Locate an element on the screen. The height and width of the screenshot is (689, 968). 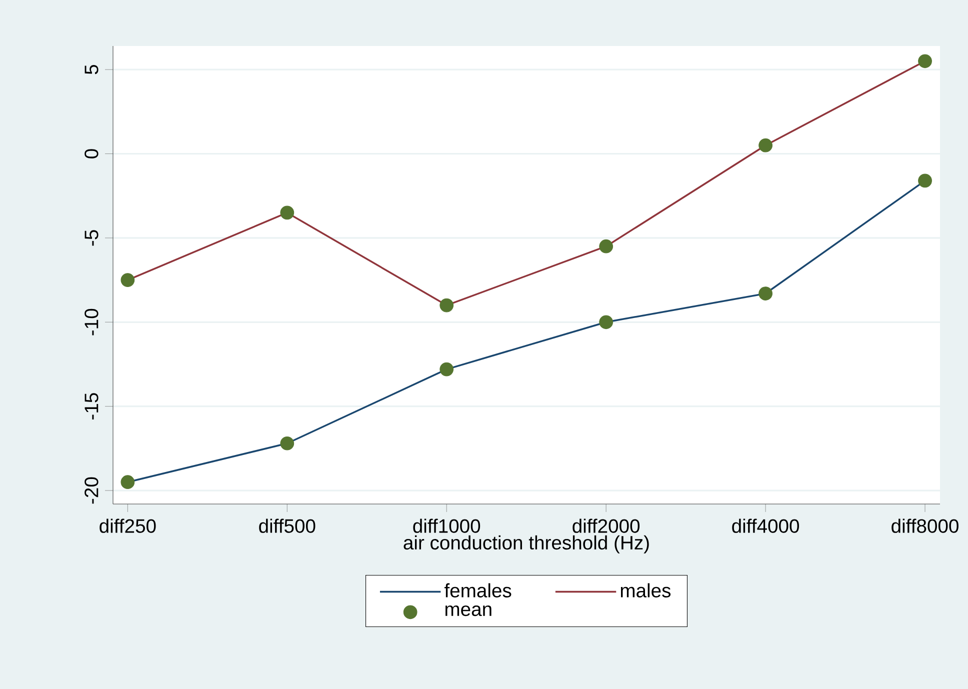
x-tick-label: diff2000 is located at coordinates (606, 525).